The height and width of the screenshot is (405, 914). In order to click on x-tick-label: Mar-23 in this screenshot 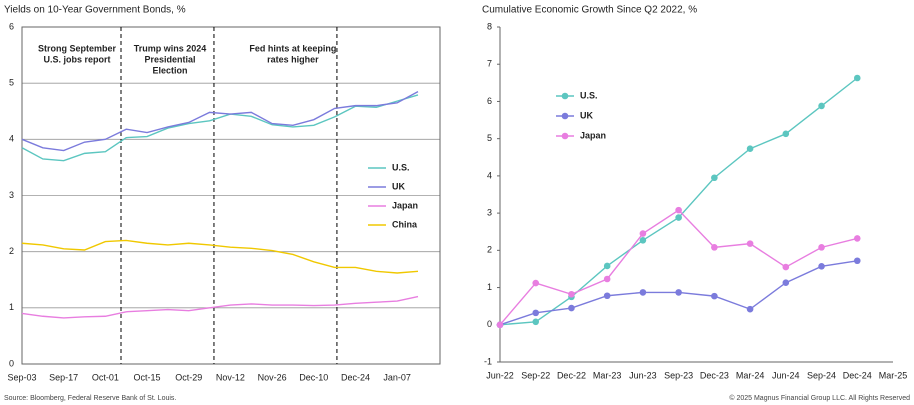, I will do `click(607, 375)`.